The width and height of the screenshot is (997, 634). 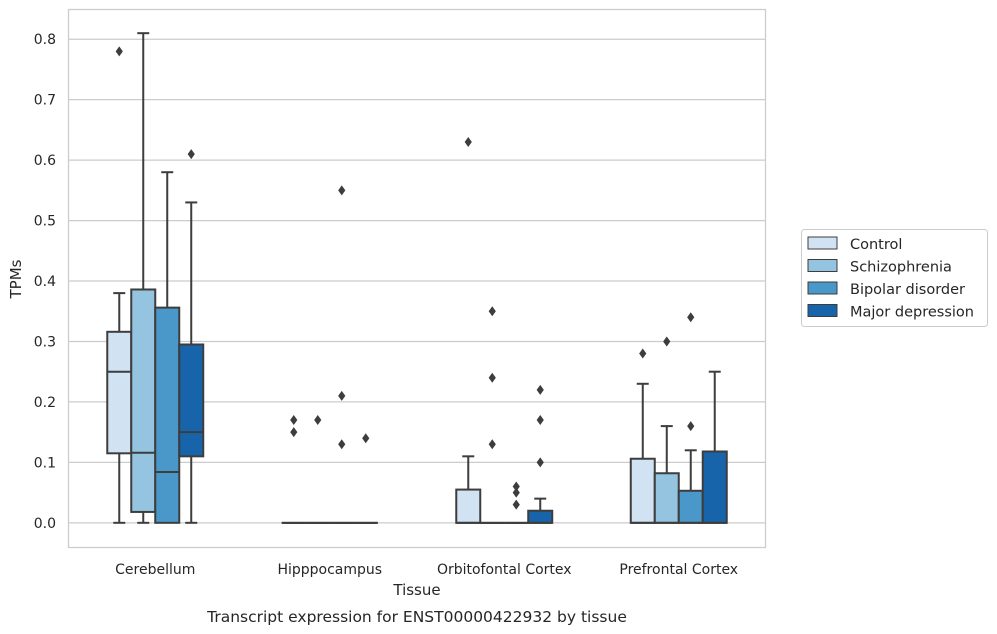 I want to click on y-tick-label: 0.4, so click(x=45, y=282).